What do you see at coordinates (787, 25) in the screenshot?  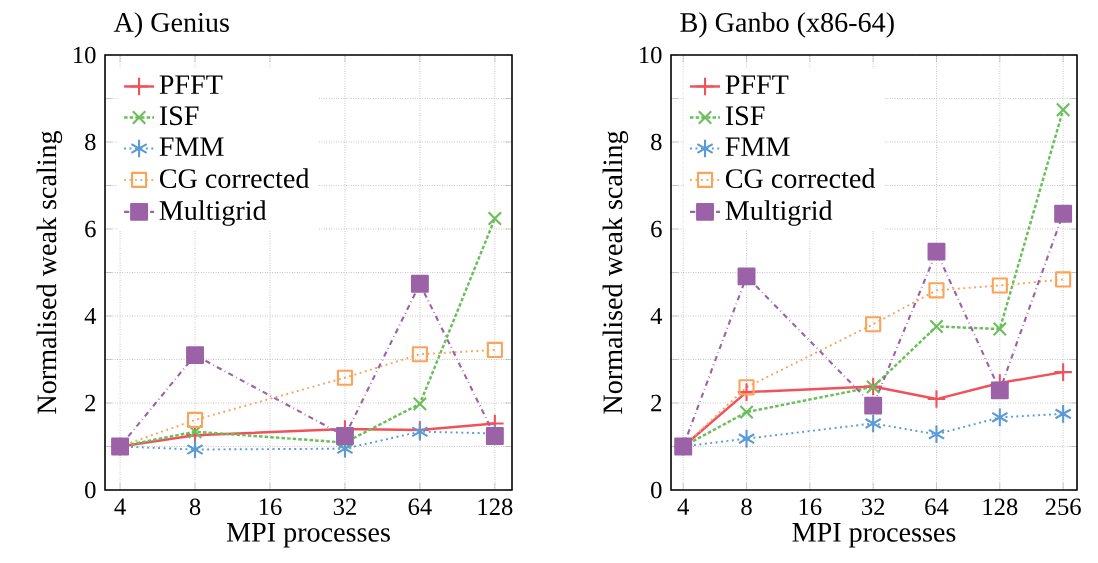 I see `chart-title: B) Ganbo (x86-64)` at bounding box center [787, 25].